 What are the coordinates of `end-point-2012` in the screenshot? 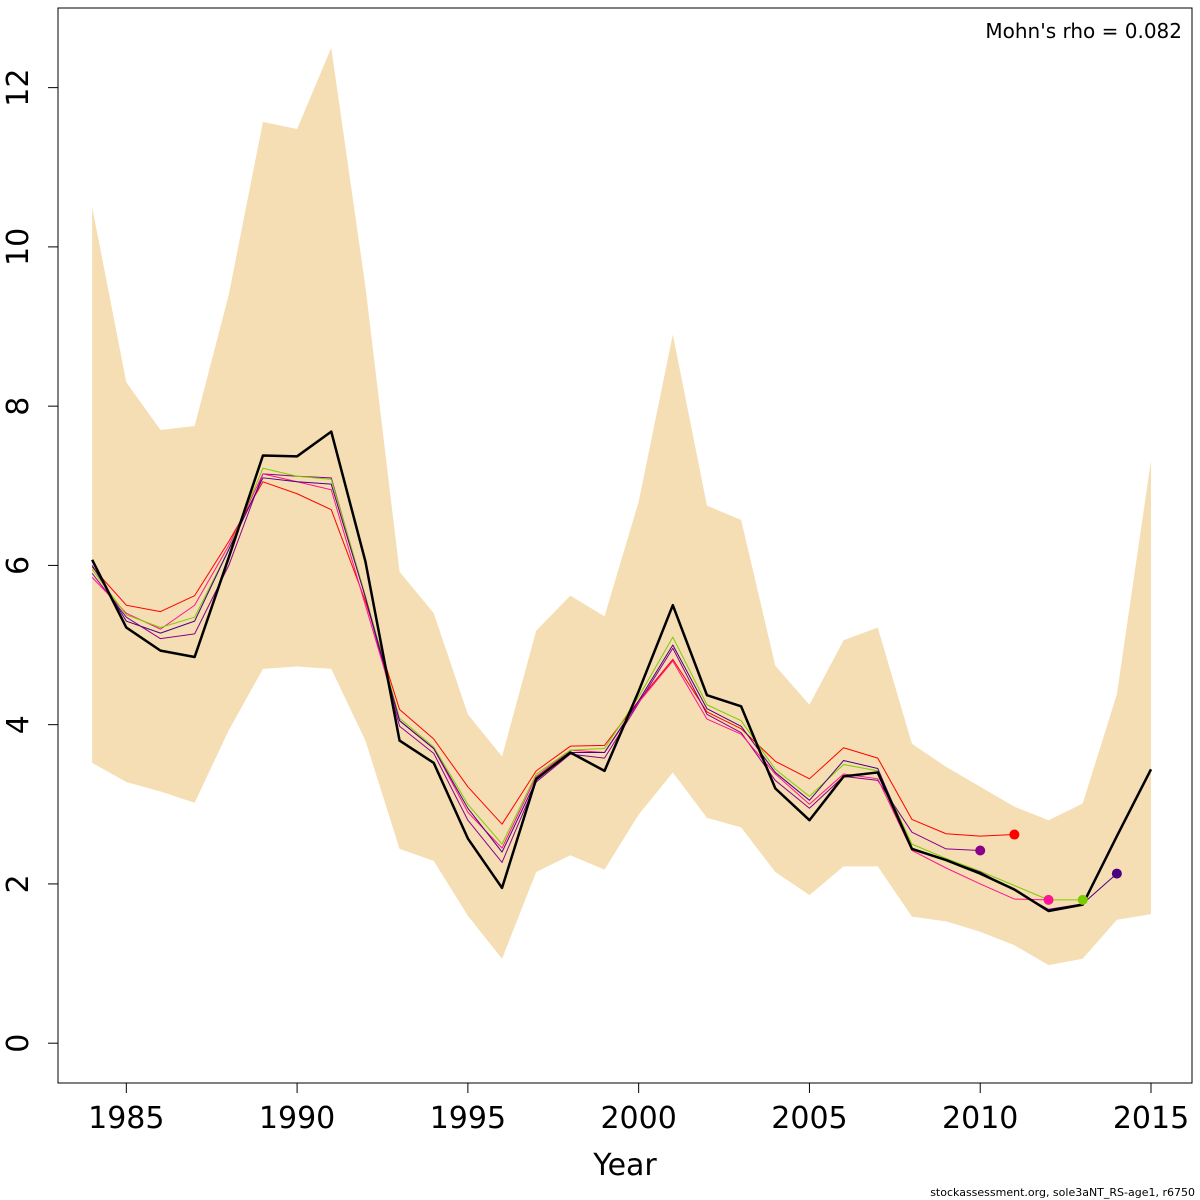 It's located at (1048, 899).